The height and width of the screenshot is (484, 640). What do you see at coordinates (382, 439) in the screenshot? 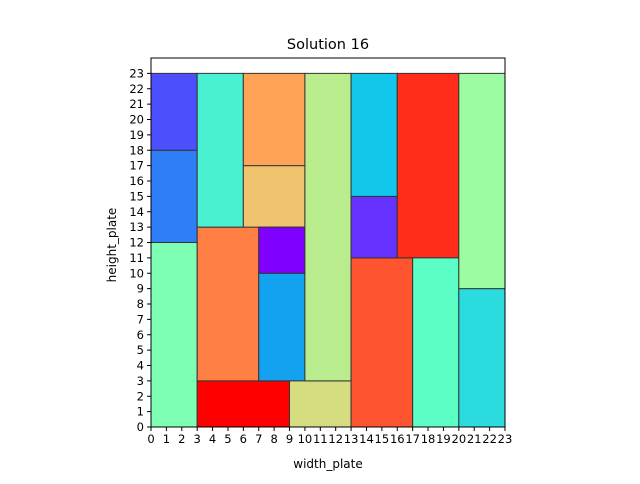
I see `x-tick-label: 15` at bounding box center [382, 439].